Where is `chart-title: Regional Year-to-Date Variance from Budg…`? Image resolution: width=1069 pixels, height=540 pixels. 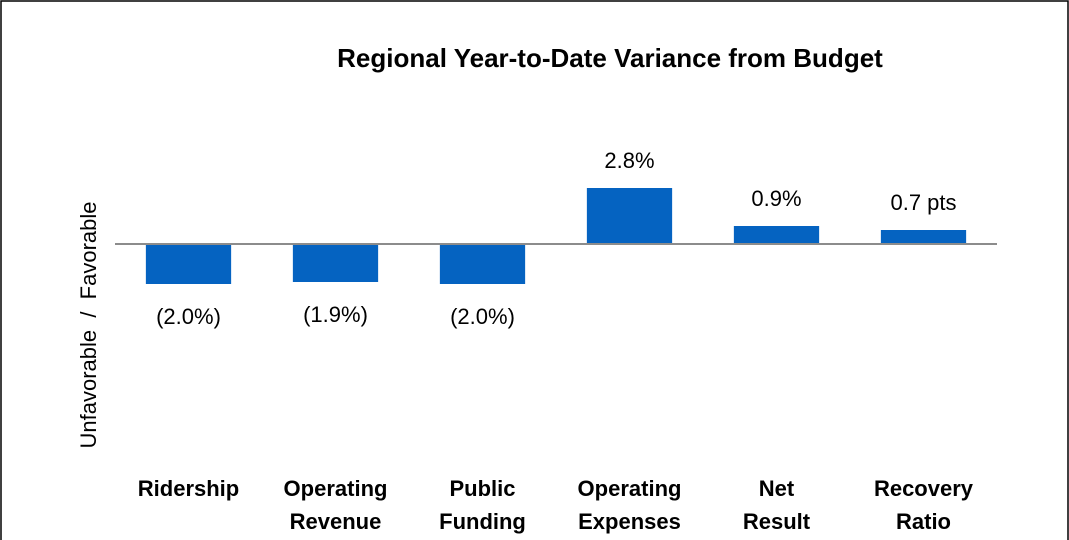
chart-title: Regional Year-to-Date Variance from Budg… is located at coordinates (610, 58).